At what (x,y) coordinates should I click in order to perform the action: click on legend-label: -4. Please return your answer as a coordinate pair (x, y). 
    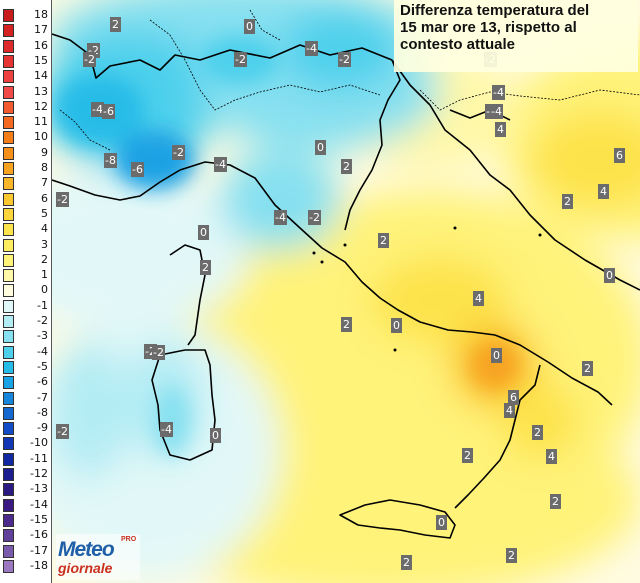
    Looking at the image, I should click on (42, 351).